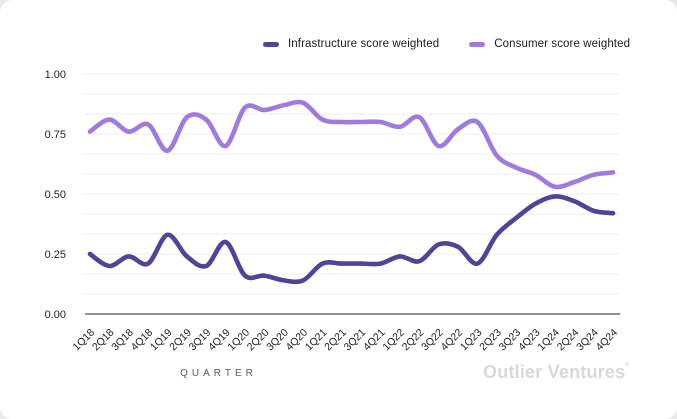 Image resolution: width=677 pixels, height=419 pixels. What do you see at coordinates (55, 195) in the screenshot?
I see `y-tick-label: 0.50` at bounding box center [55, 195].